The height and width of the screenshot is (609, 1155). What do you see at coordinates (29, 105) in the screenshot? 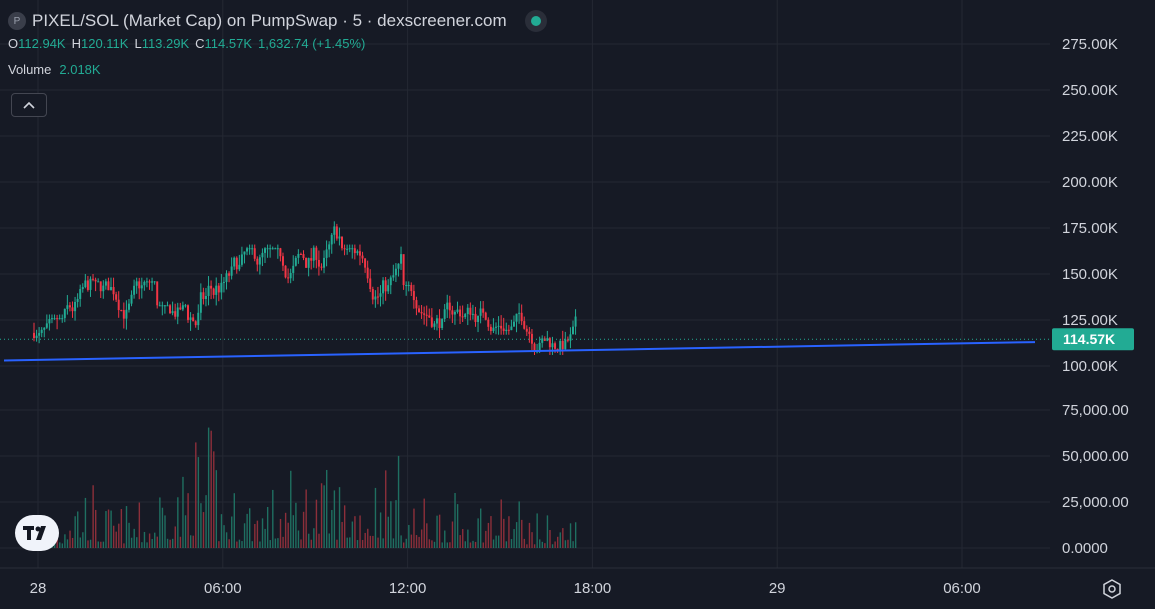
I see `collapse-legend-button` at bounding box center [29, 105].